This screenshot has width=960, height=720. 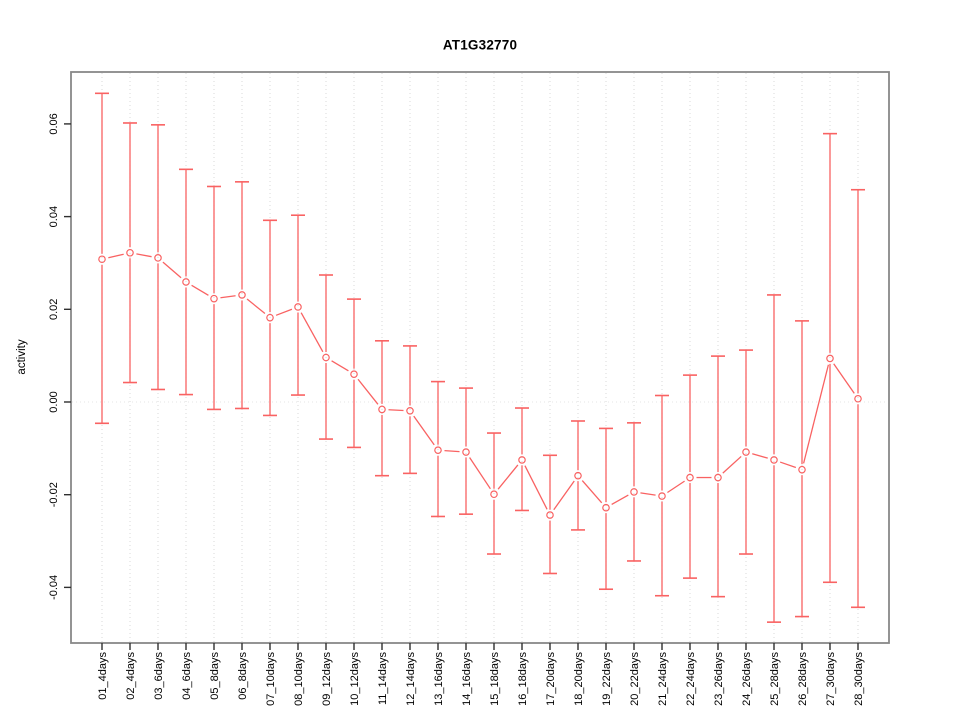 What do you see at coordinates (411, 679) in the screenshot?
I see `x-tick-label: 12_14days` at bounding box center [411, 679].